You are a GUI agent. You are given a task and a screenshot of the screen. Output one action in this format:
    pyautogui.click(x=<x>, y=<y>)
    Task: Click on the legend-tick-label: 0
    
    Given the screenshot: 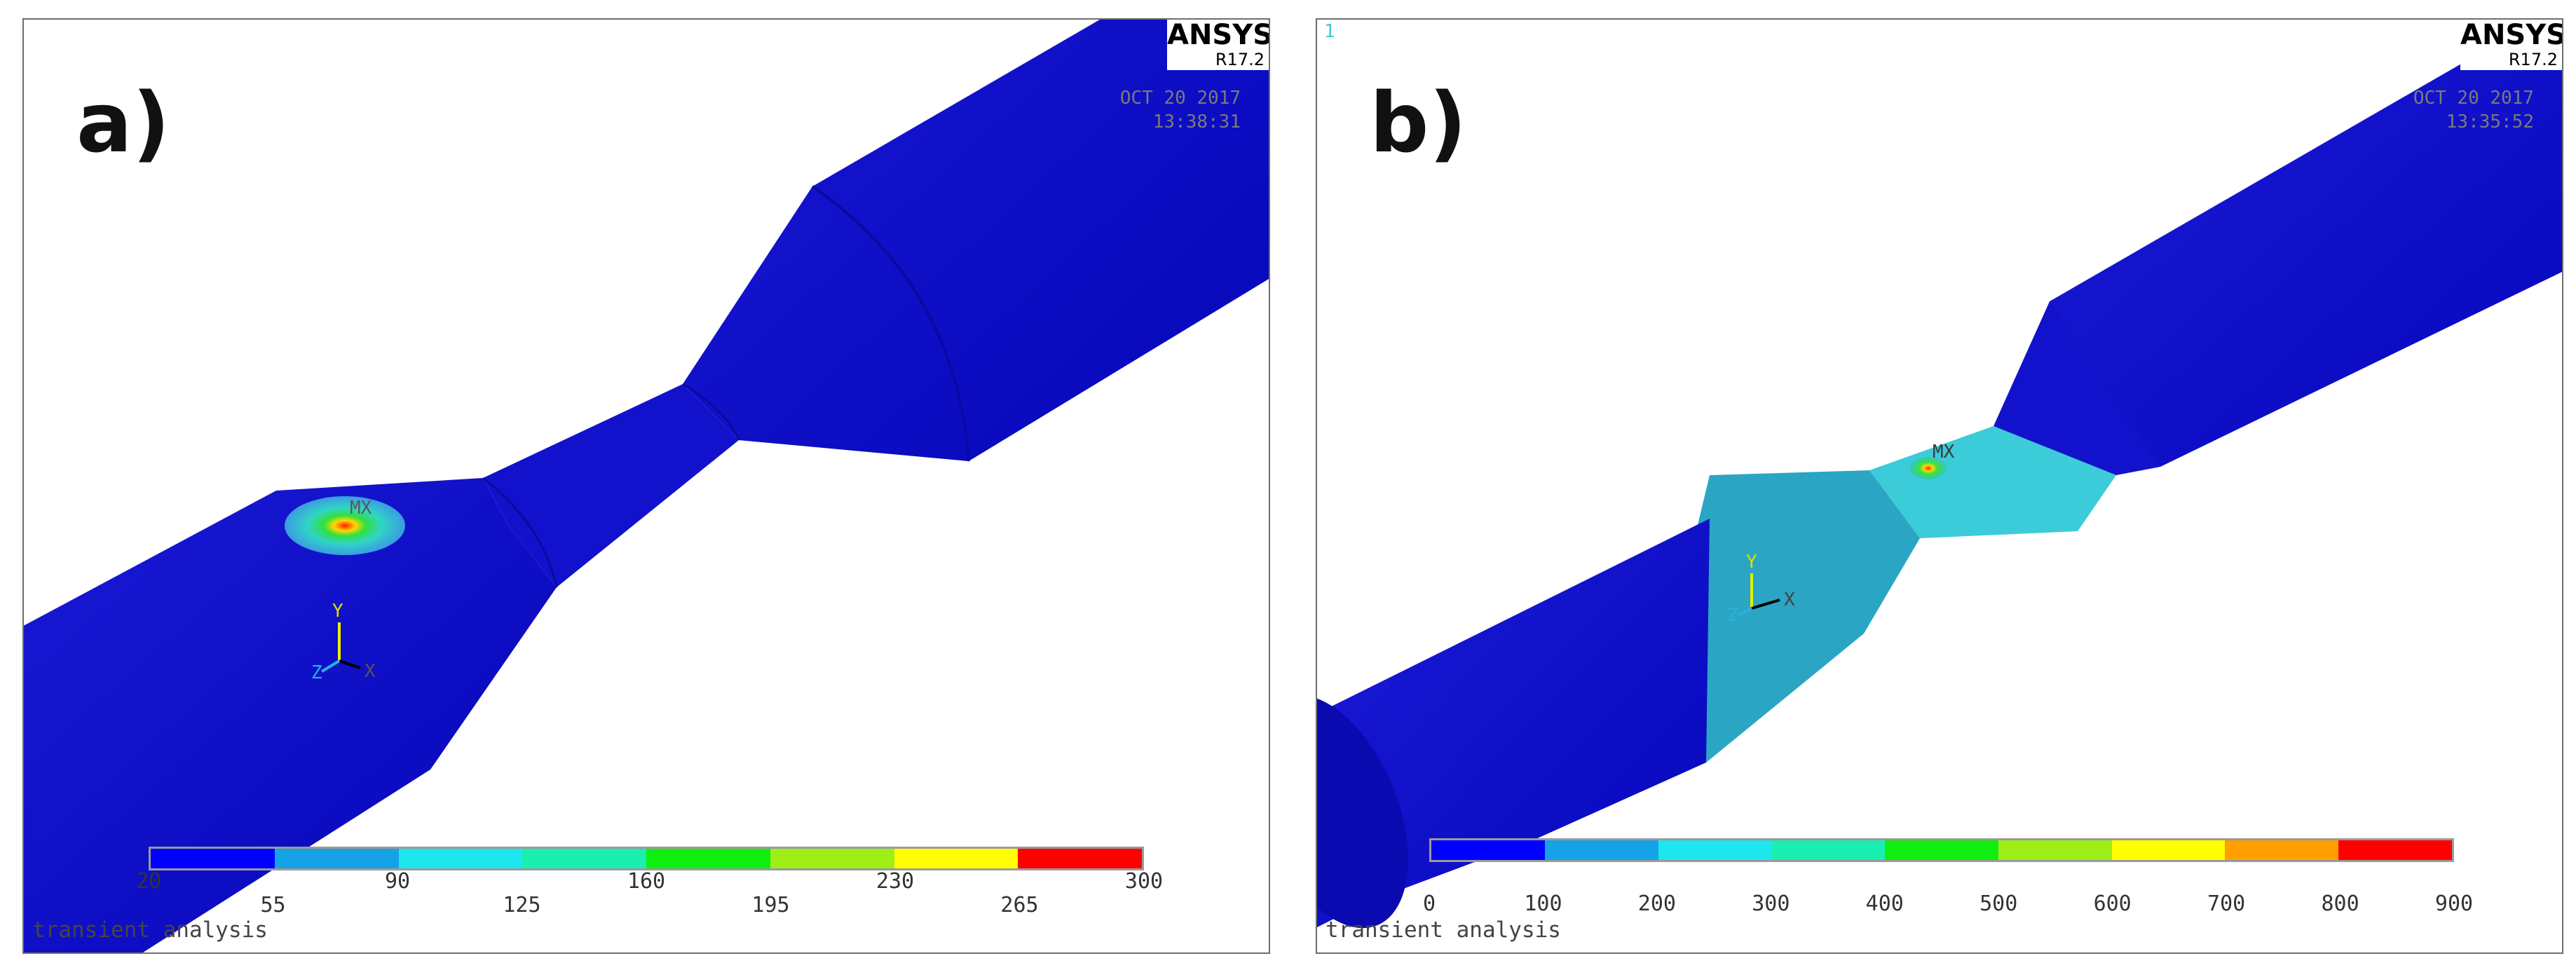 What is the action you would take?
    pyautogui.click(x=1429, y=903)
    